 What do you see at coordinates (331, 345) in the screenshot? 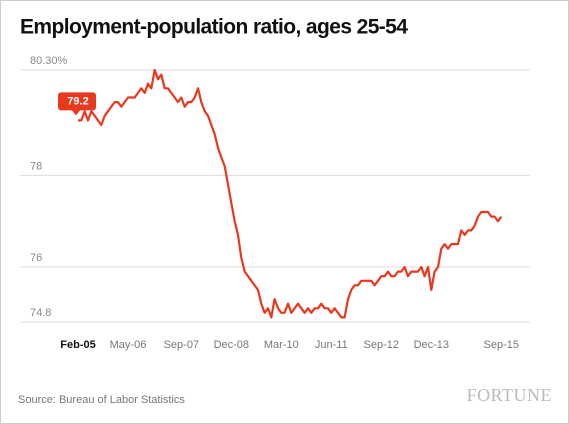
I see `x-tick-label: Jun-11` at bounding box center [331, 345].